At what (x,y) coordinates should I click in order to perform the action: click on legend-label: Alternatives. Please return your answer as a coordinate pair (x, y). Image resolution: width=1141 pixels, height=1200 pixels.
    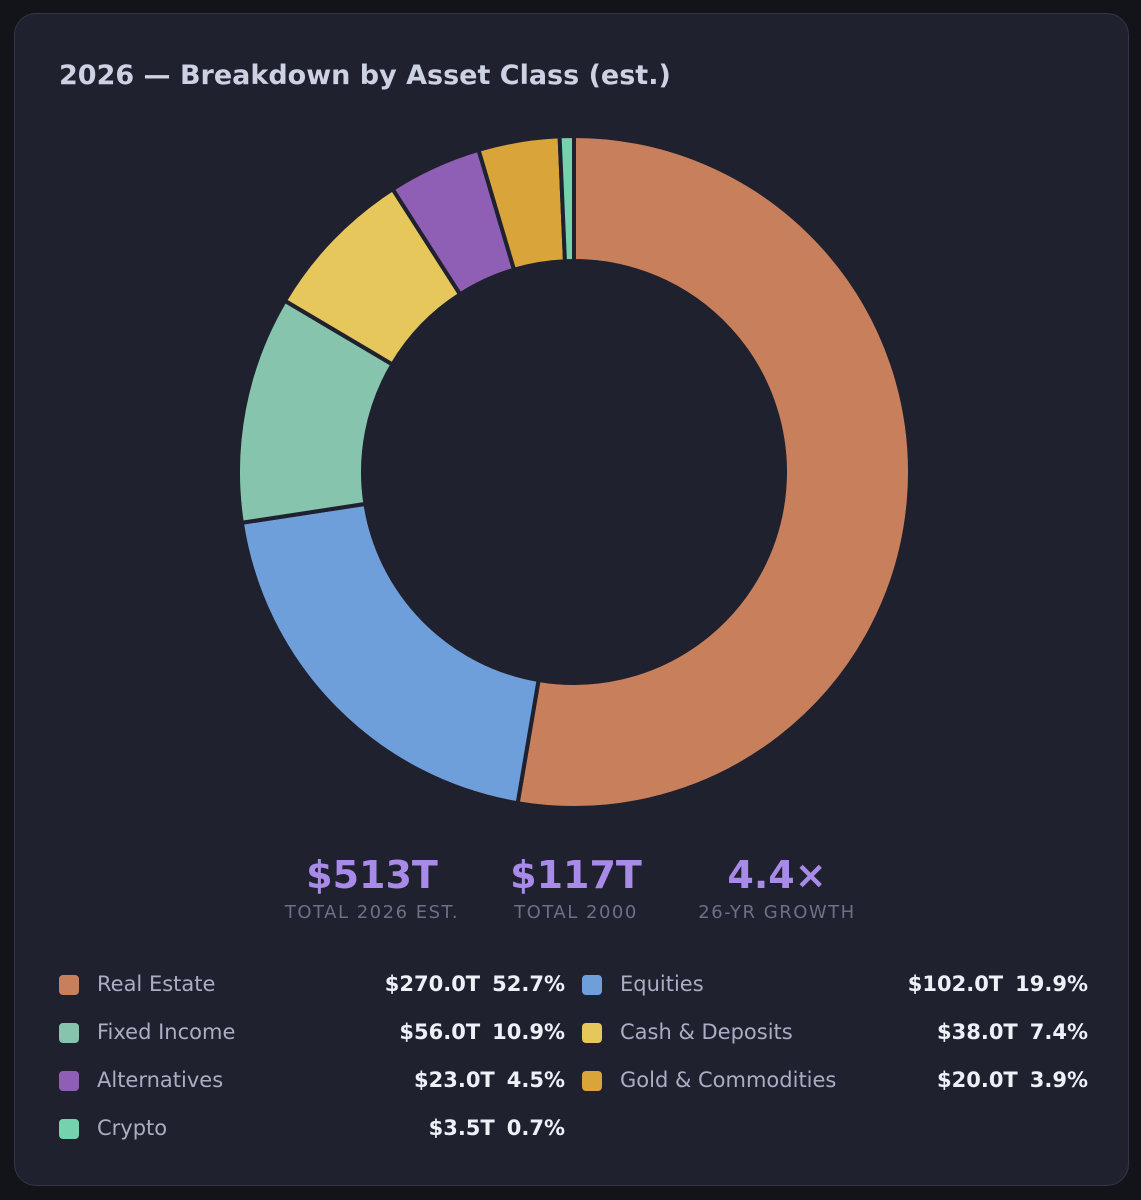
    Looking at the image, I should click on (160, 1080).